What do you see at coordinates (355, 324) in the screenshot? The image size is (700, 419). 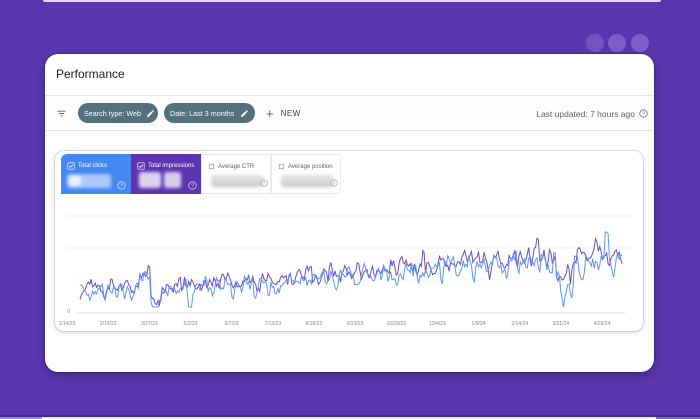 I see `svg-text: 9/23/23` at bounding box center [355, 324].